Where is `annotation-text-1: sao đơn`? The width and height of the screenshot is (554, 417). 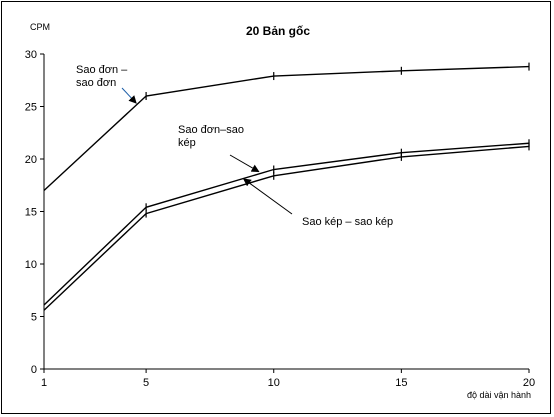
annotation-text-1: sao đơn is located at coordinates (96, 83).